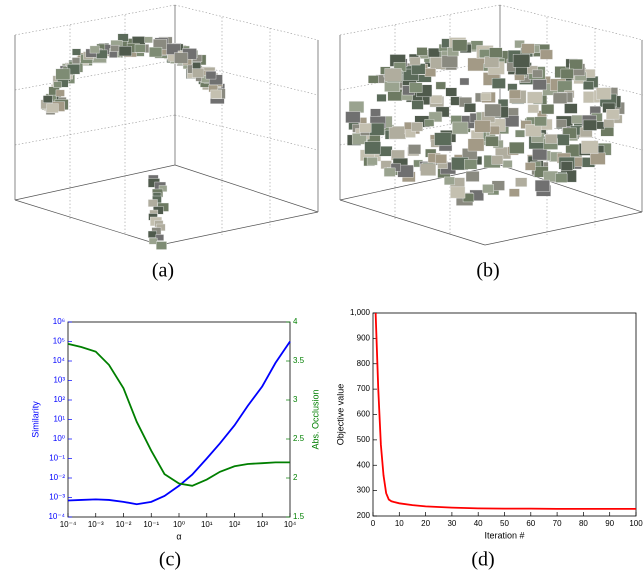 This screenshot has width=643, height=582. Describe the element at coordinates (57, 497) in the screenshot. I see `y-tick-label: 10⁻³` at that location.